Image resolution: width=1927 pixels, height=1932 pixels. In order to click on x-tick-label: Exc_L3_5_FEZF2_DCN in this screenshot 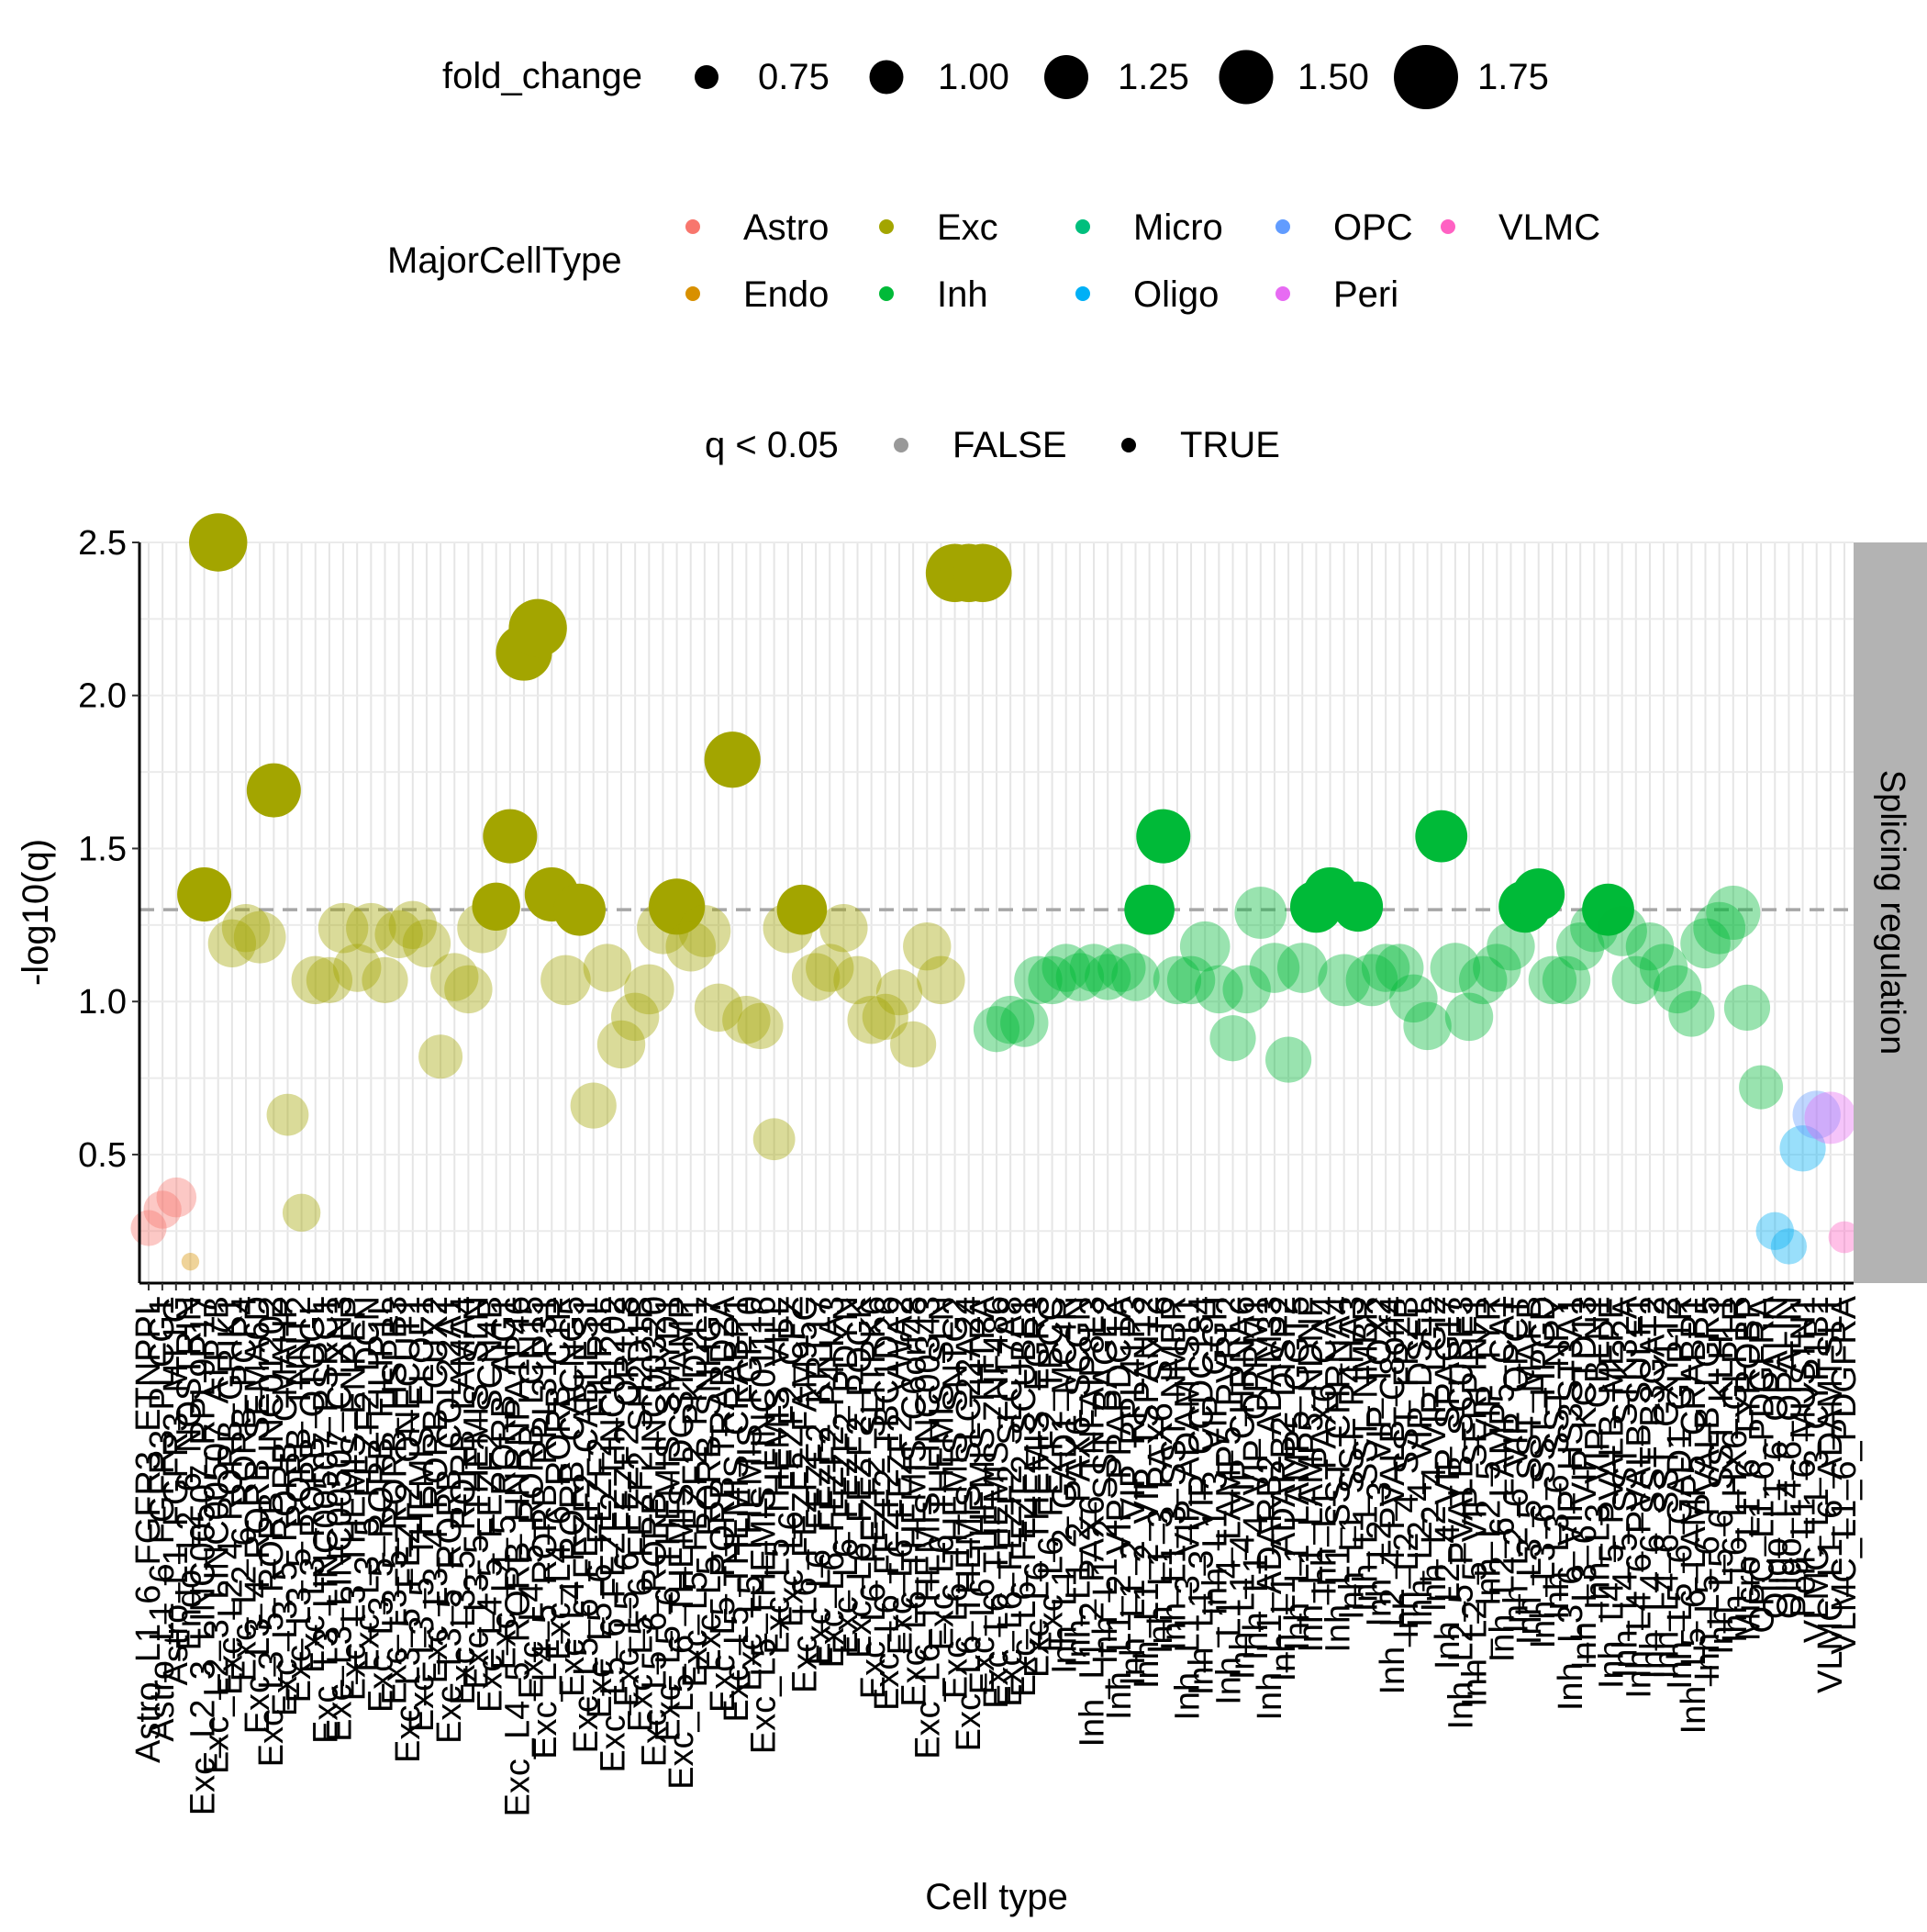, I will do `click(367, 1484)`.